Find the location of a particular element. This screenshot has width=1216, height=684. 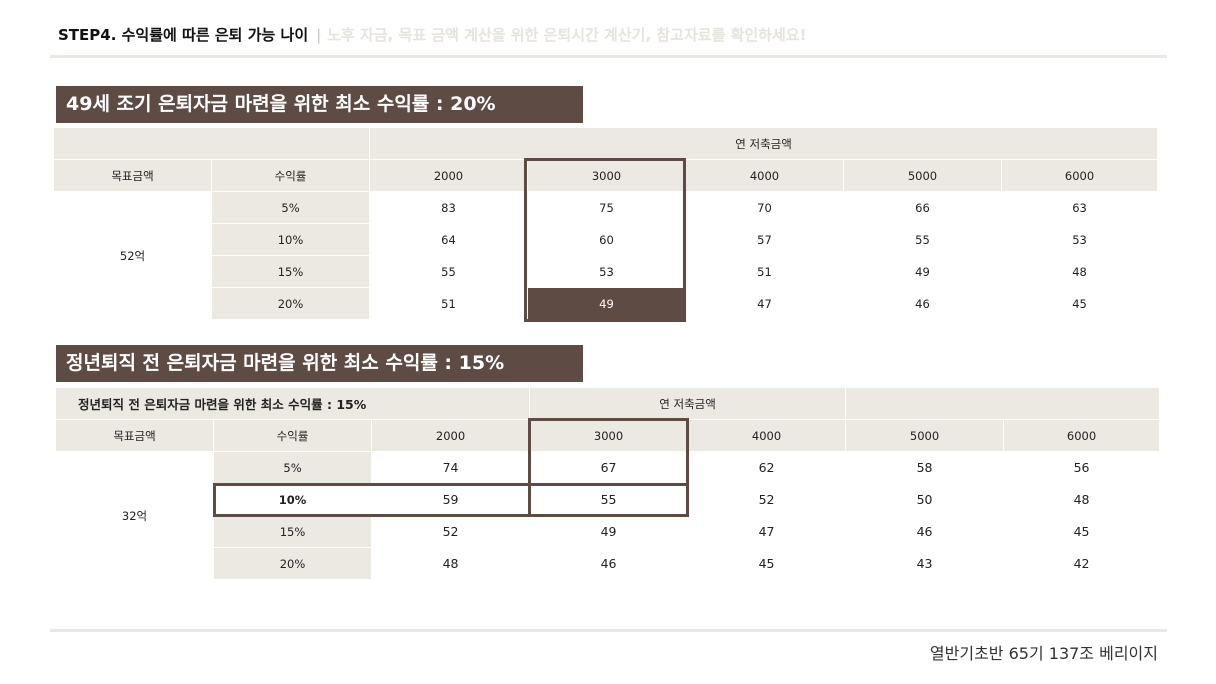

age-cell: 63 is located at coordinates (1080, 208).